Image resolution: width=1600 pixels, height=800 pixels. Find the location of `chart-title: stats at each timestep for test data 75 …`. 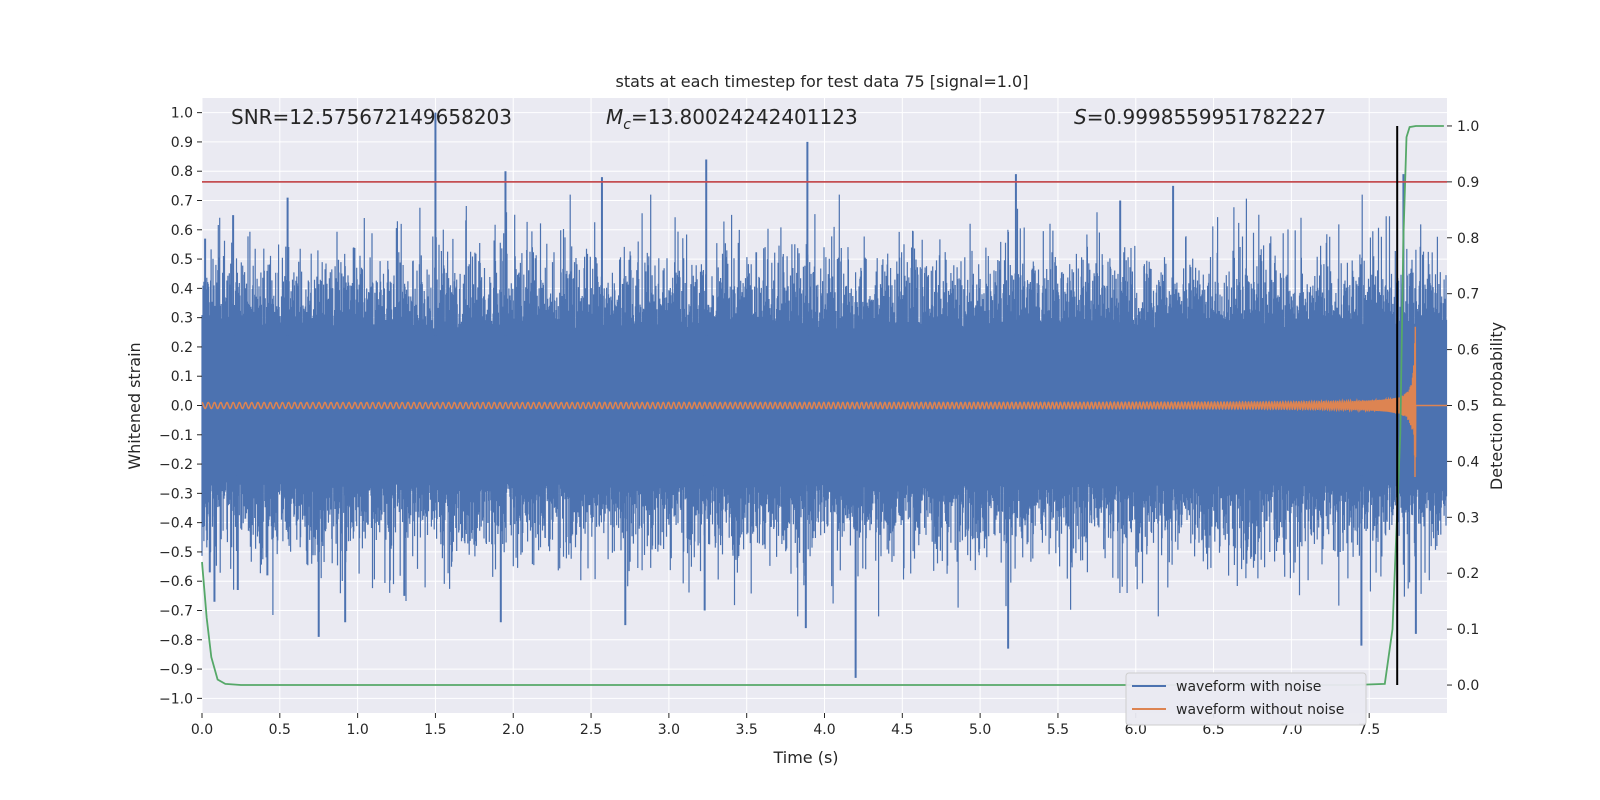

chart-title: stats at each timestep for test data 75 … is located at coordinates (822, 81).